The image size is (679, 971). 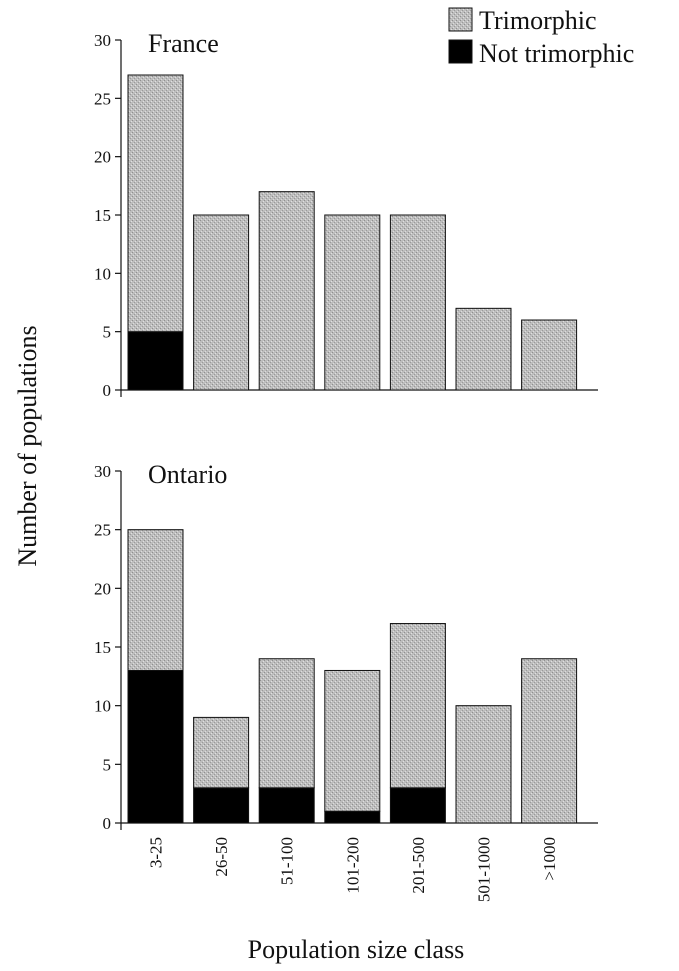 I want to click on y-axis-title: Number of populations, so click(x=27, y=445).